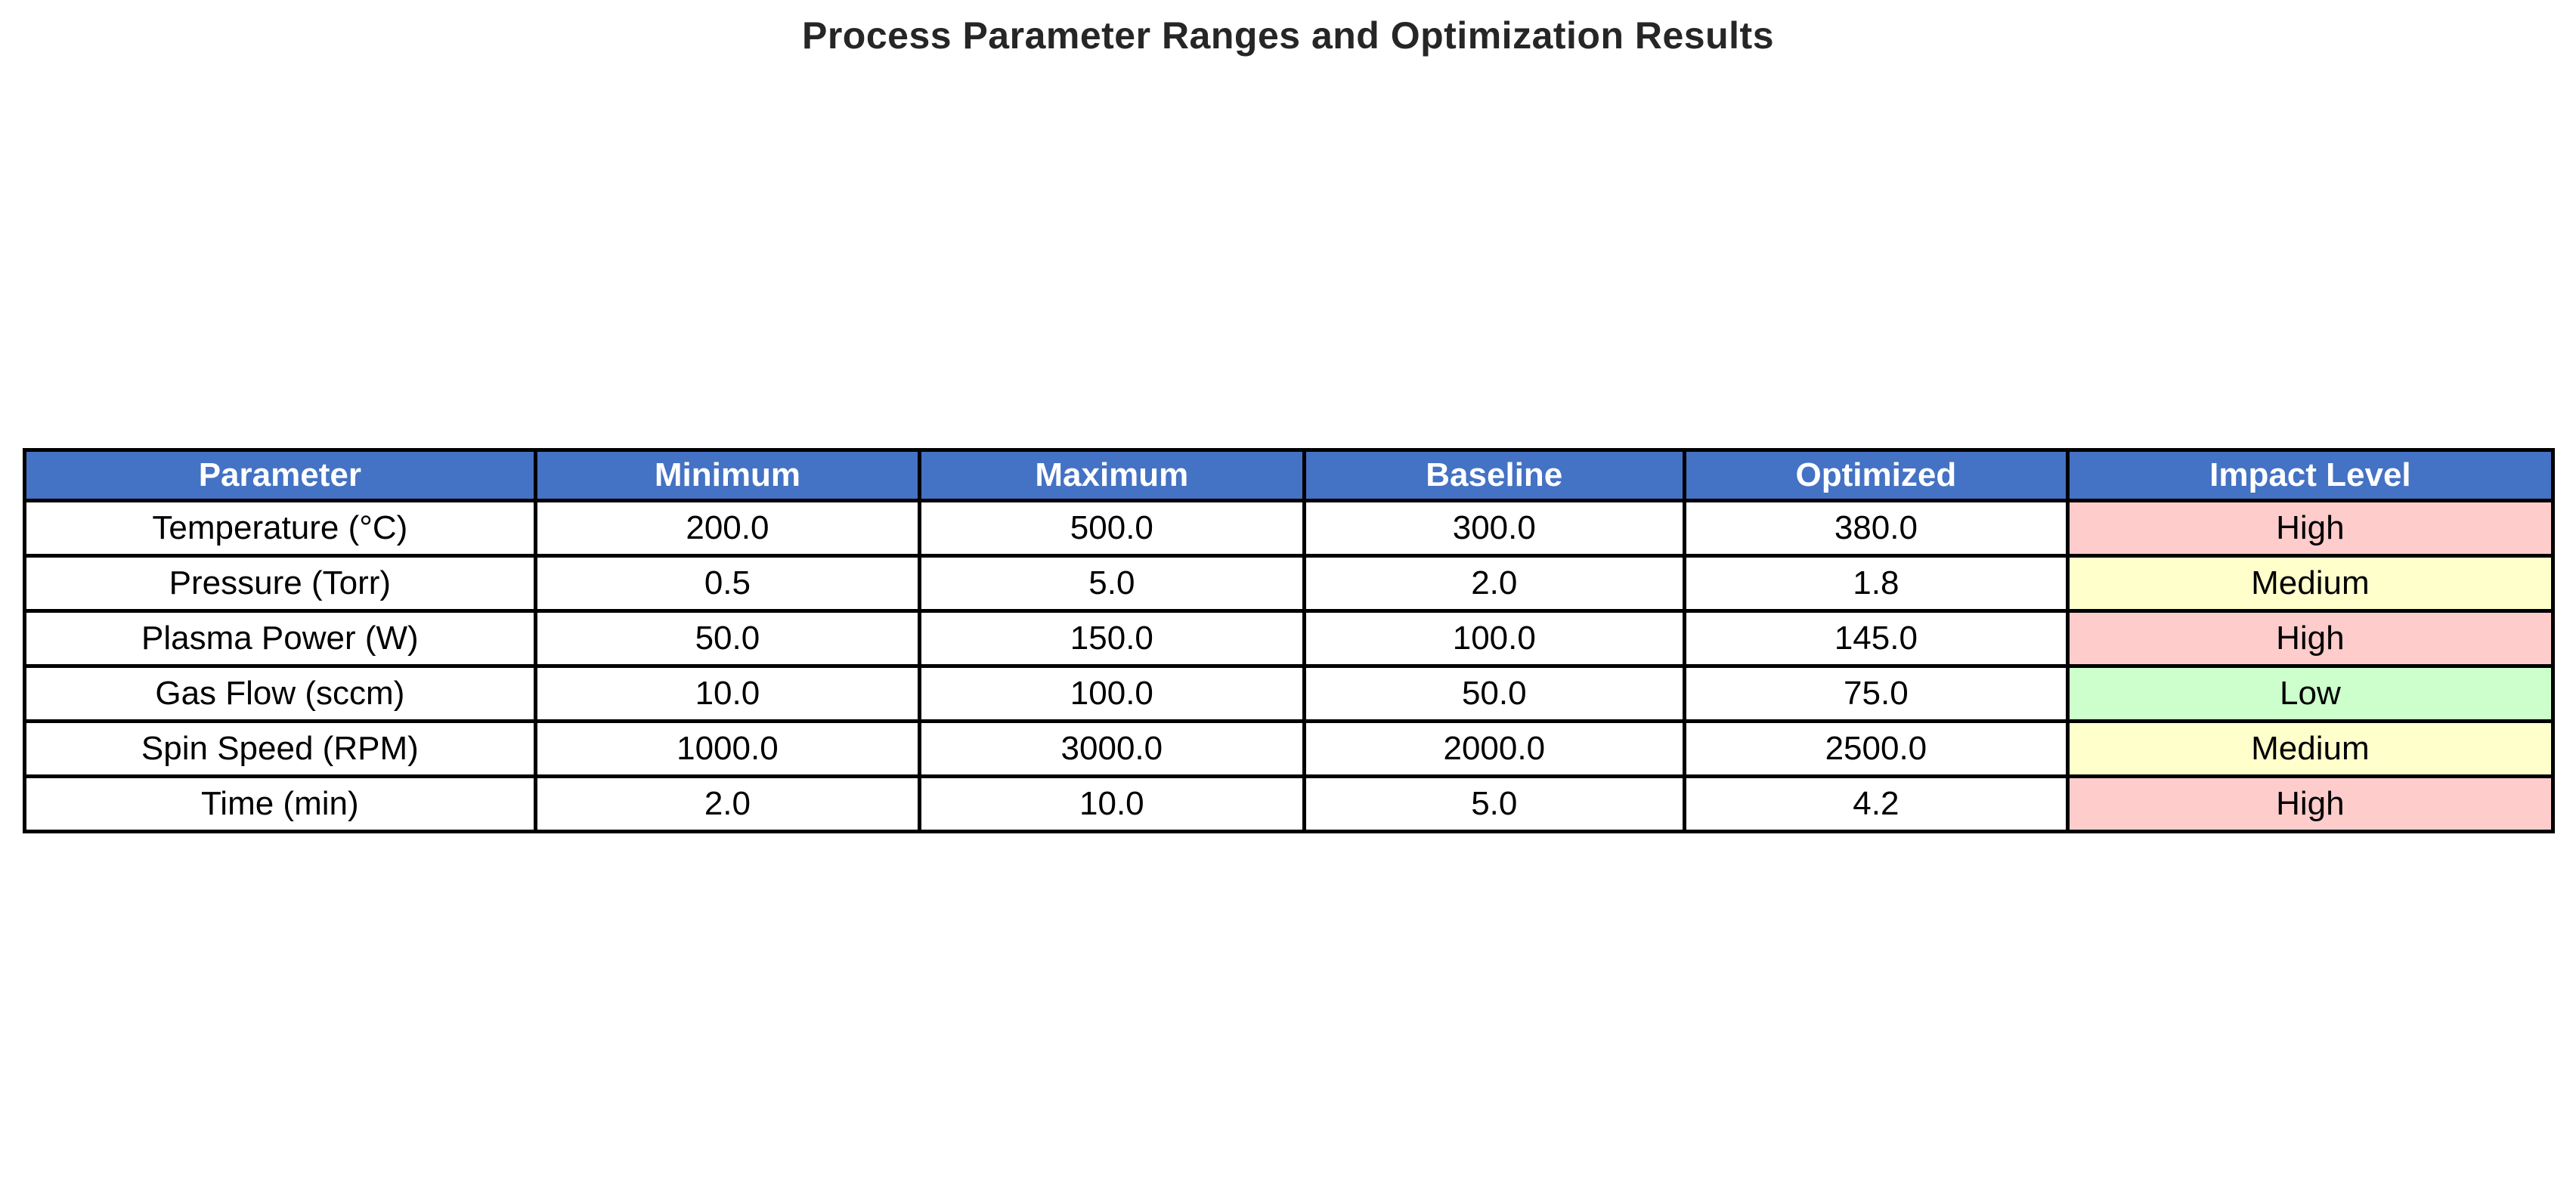  Describe the element at coordinates (1112, 749) in the screenshot. I see `maximum-cell: 3000.0` at that location.